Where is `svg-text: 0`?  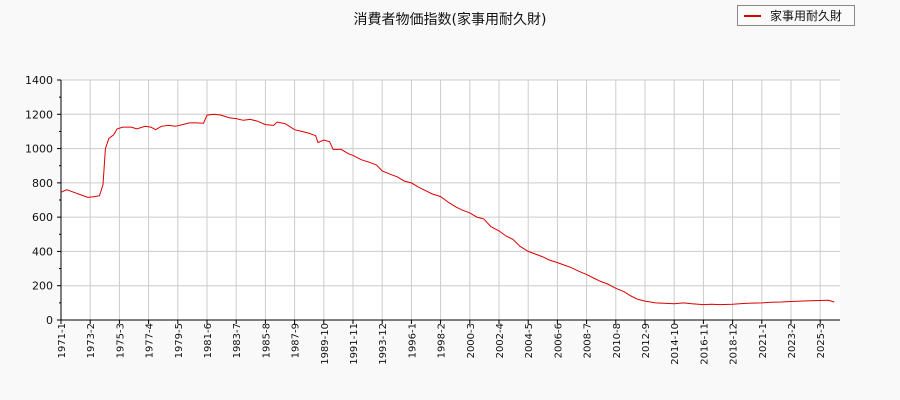
svg-text: 0 is located at coordinates (49, 320).